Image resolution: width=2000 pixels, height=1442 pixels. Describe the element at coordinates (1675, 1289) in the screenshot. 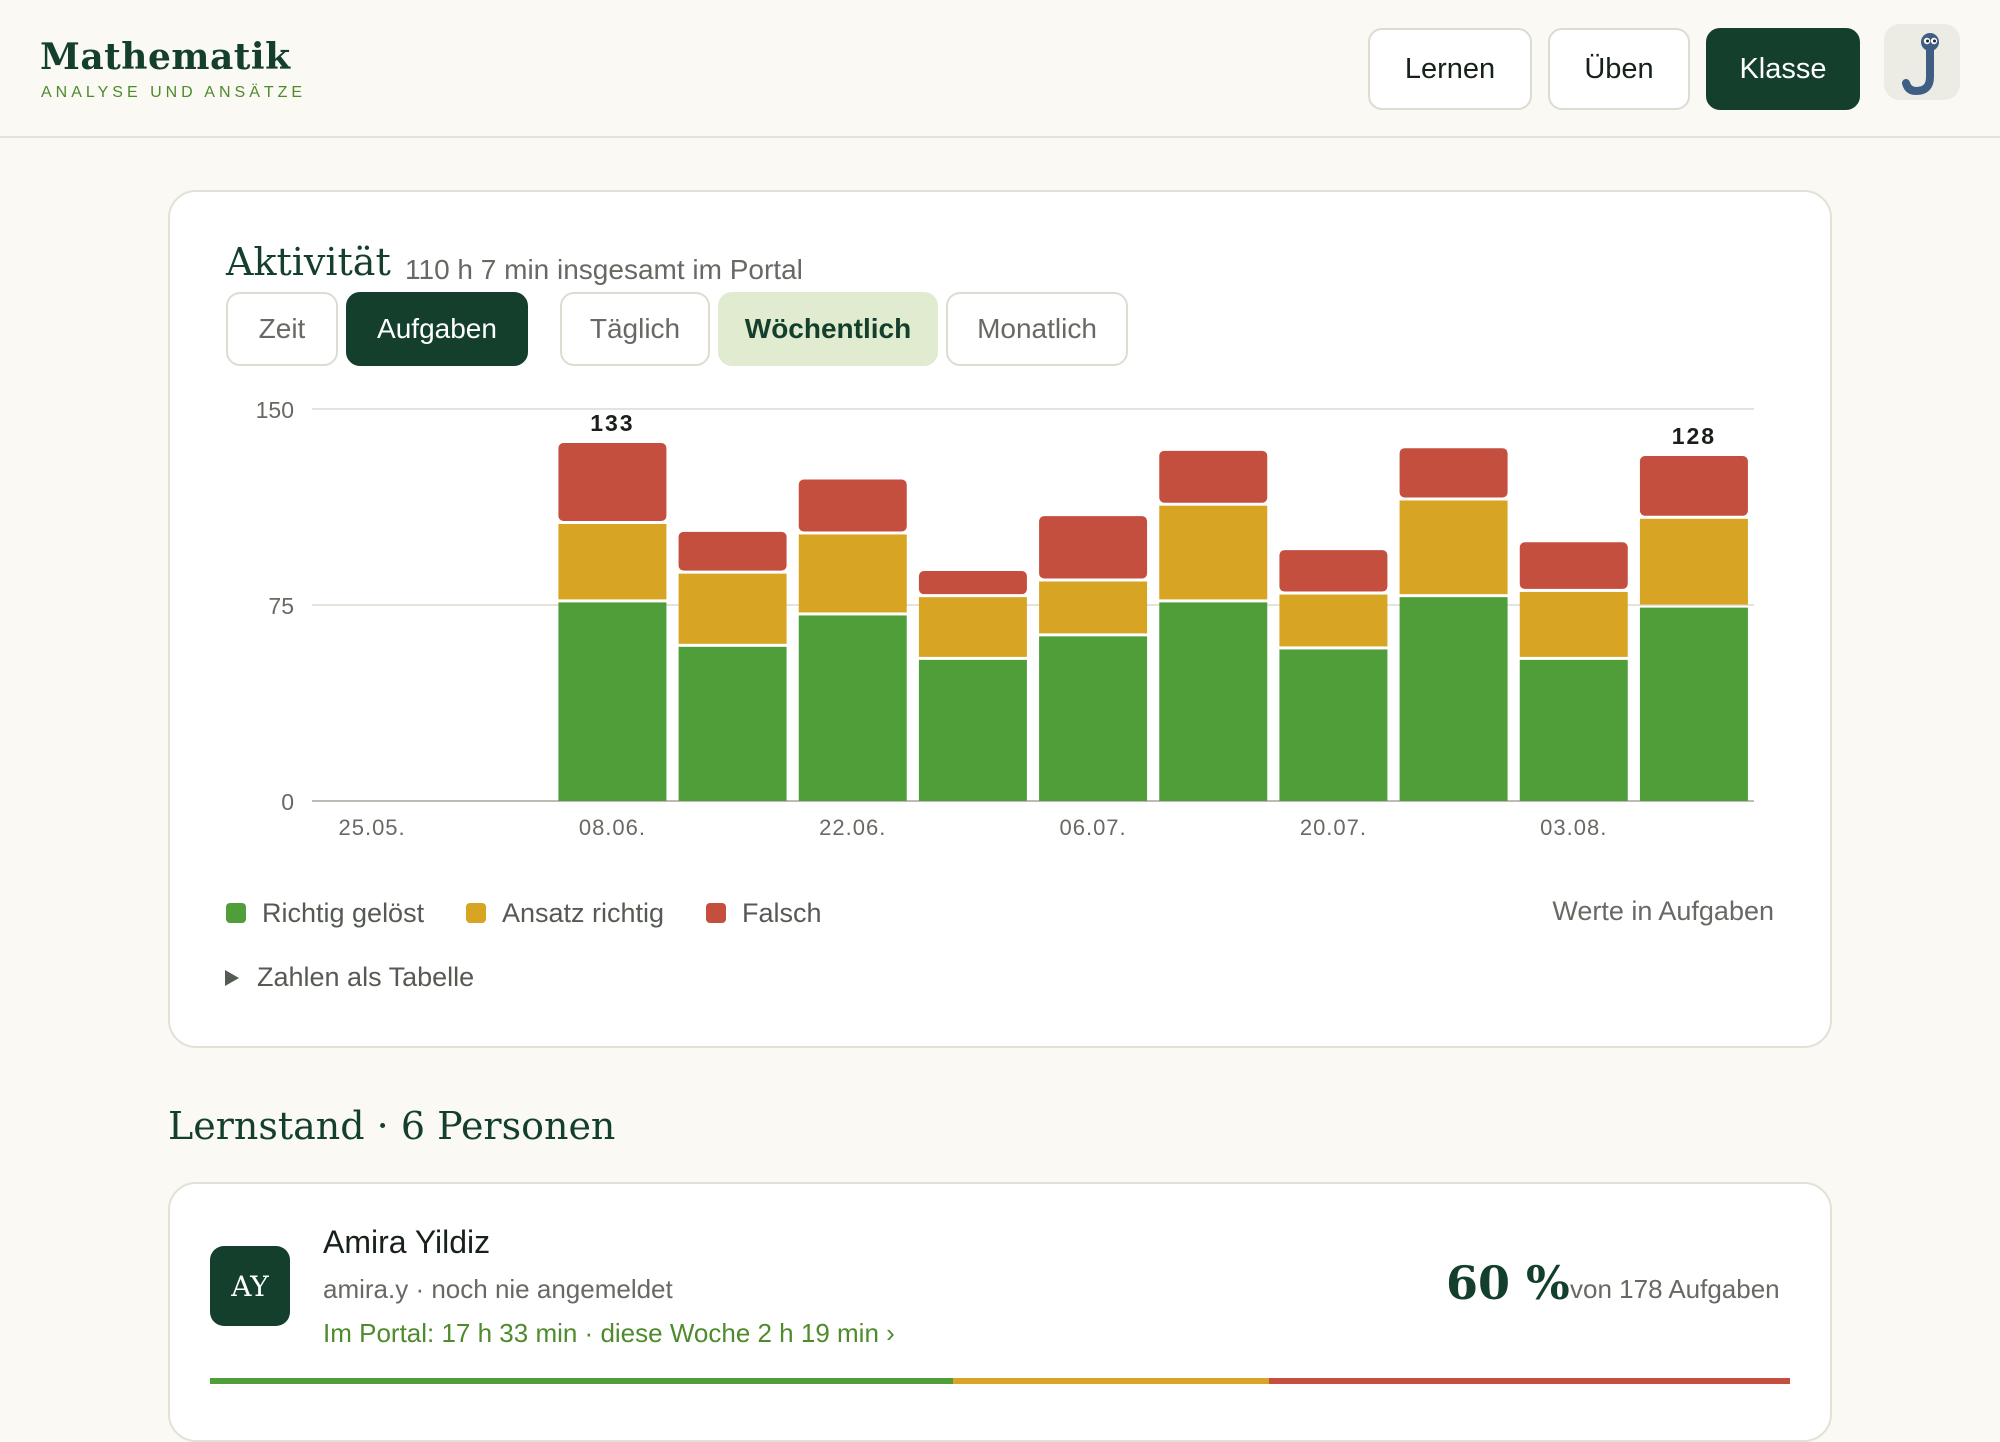

I see `student-task-count: von 178 Aufgaben` at that location.